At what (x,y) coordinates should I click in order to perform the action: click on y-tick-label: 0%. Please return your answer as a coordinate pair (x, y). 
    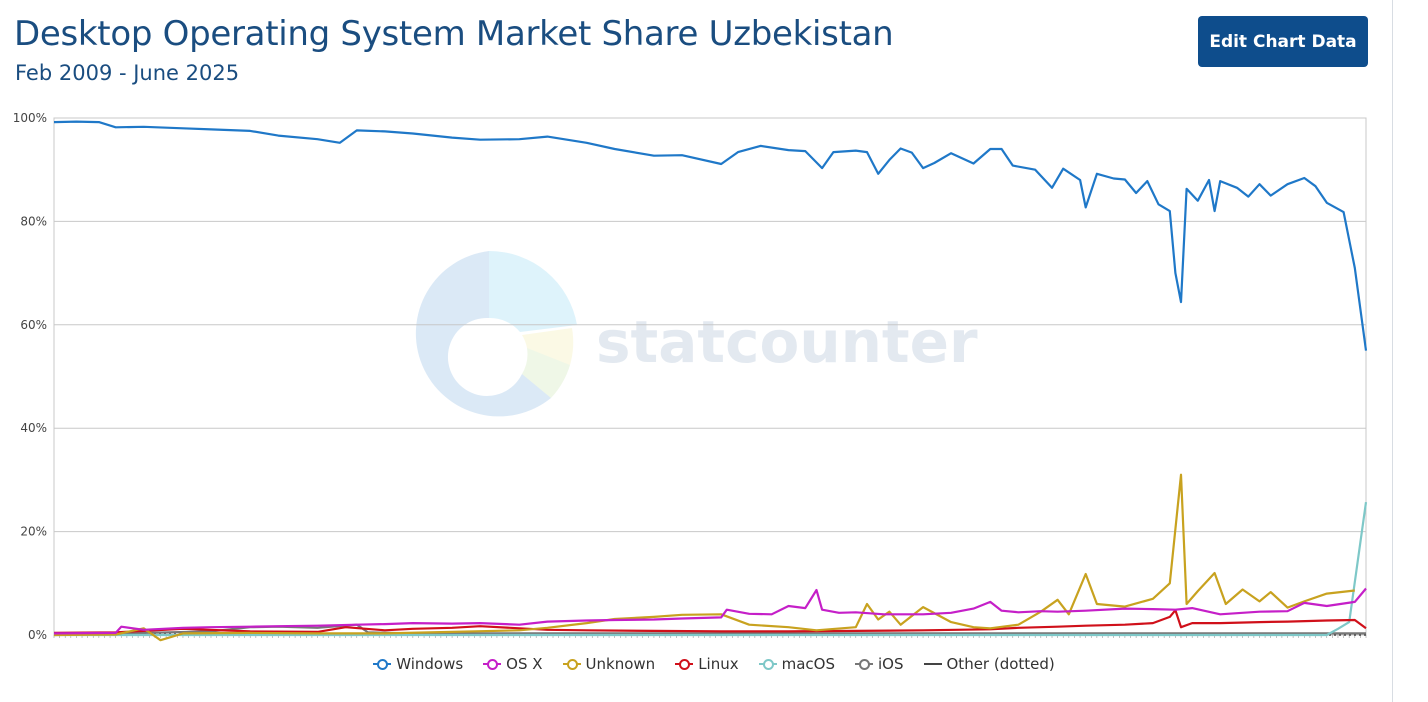
    Looking at the image, I should click on (37, 635).